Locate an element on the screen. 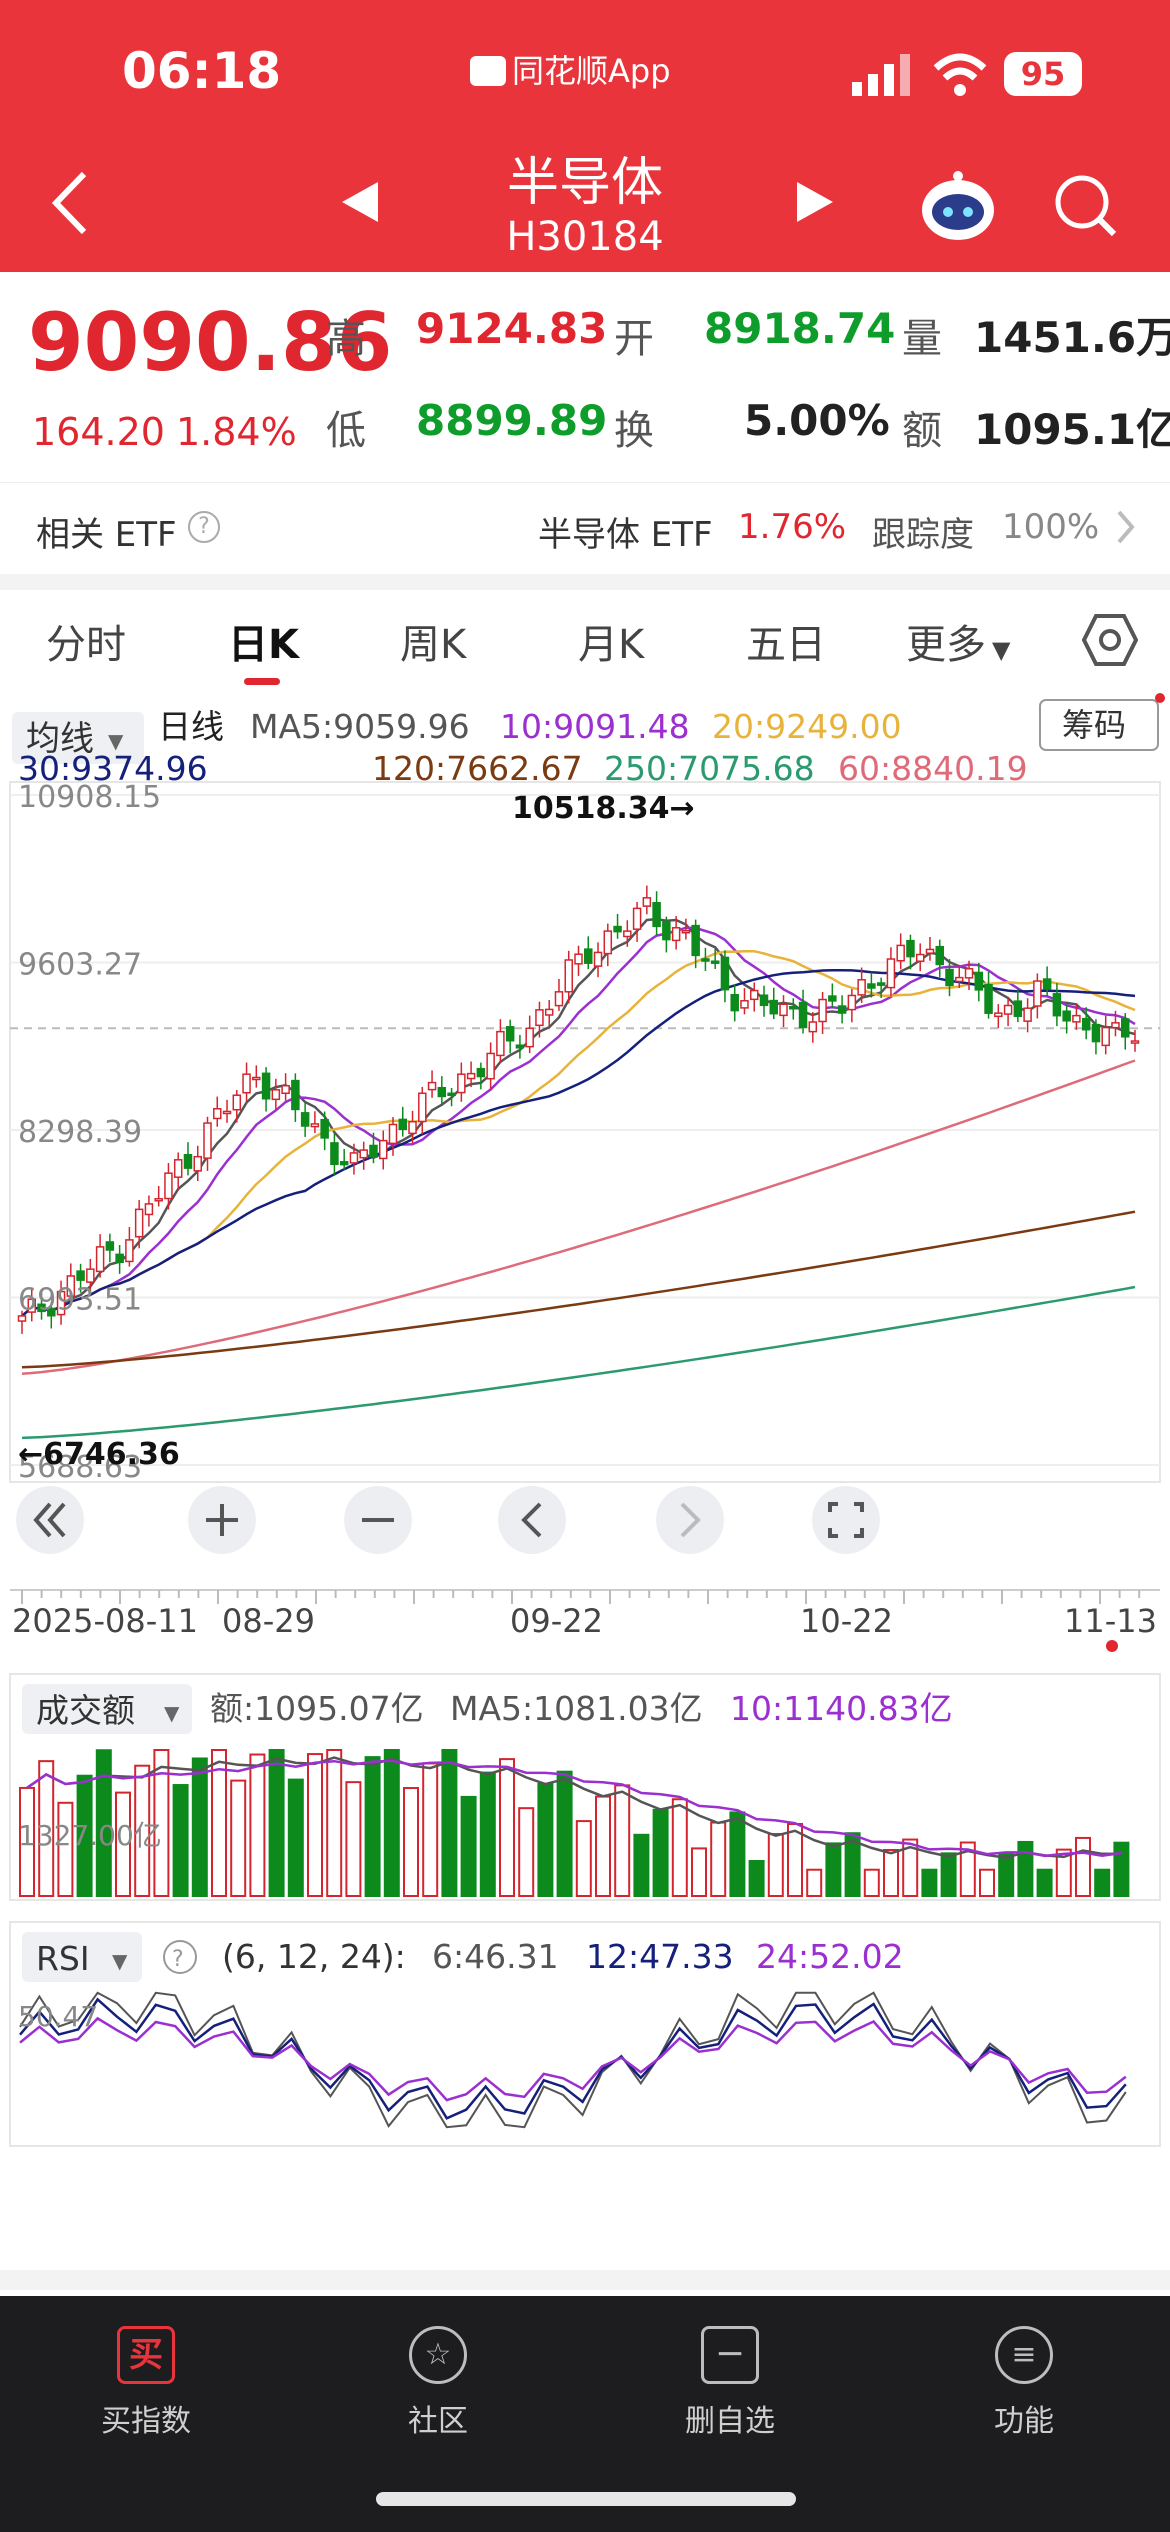 This screenshot has height=2532, width=1170. active-tab-indicator is located at coordinates (262, 681).